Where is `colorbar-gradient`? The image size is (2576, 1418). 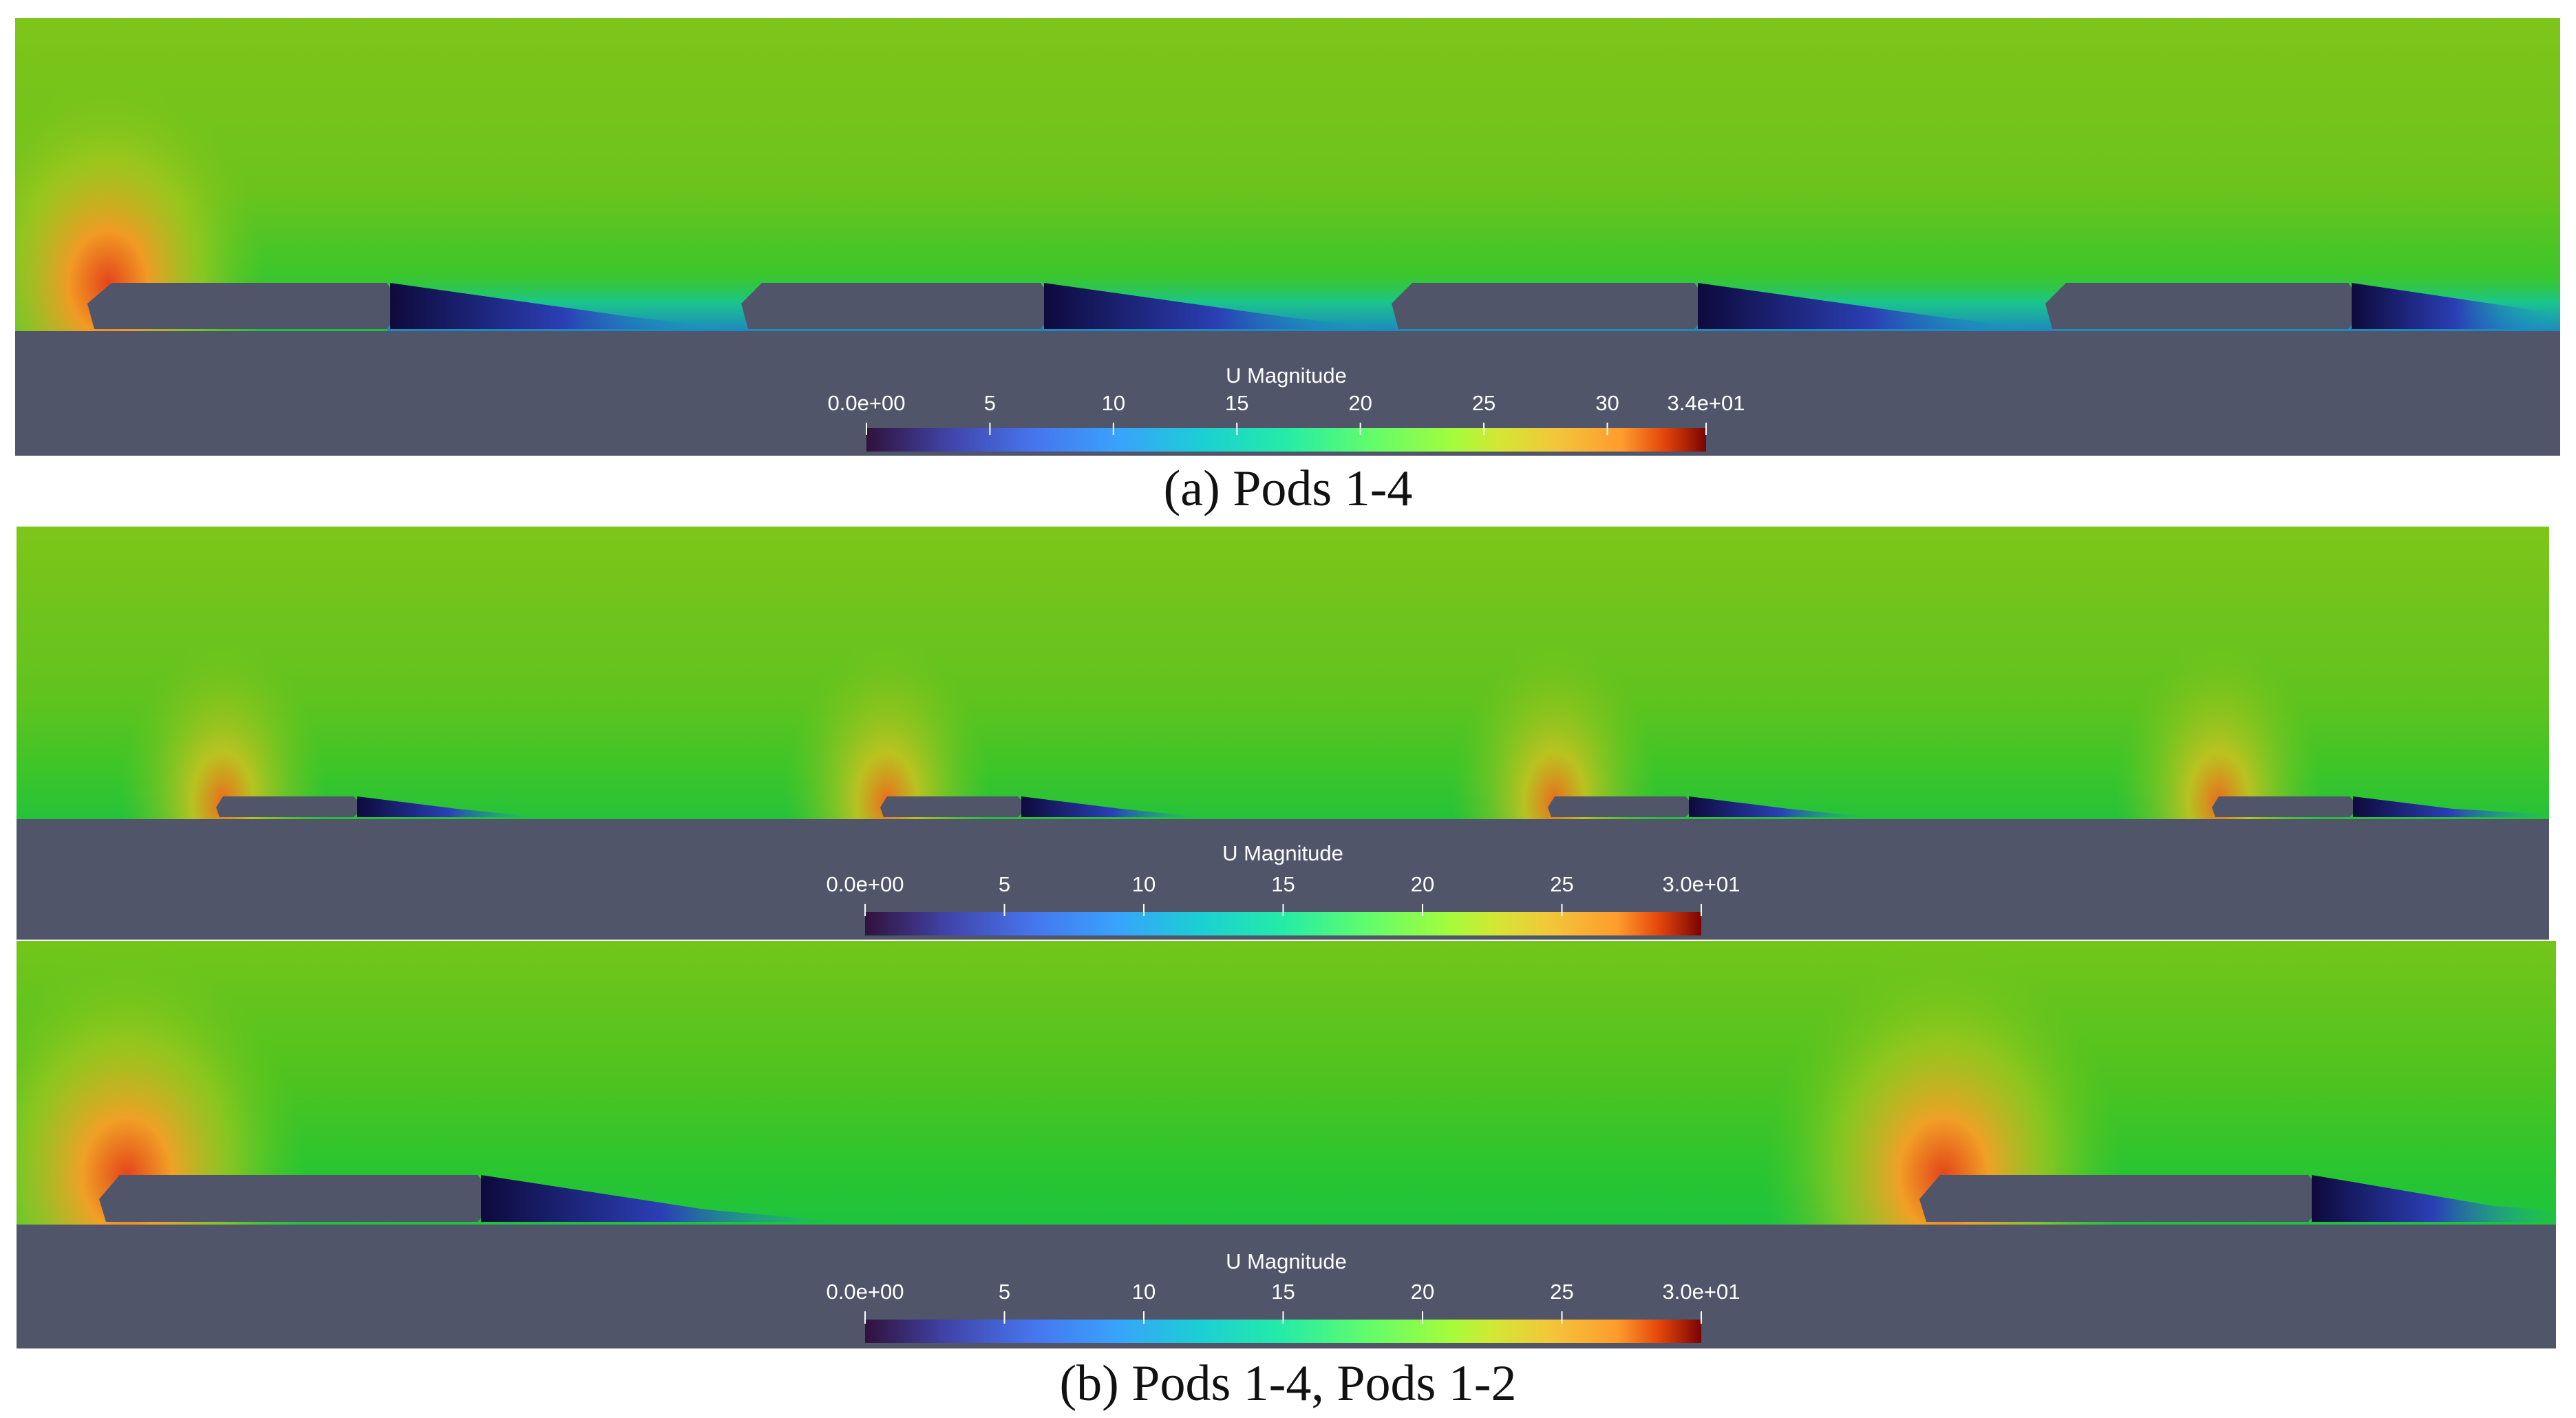
colorbar-gradient is located at coordinates (1286, 440).